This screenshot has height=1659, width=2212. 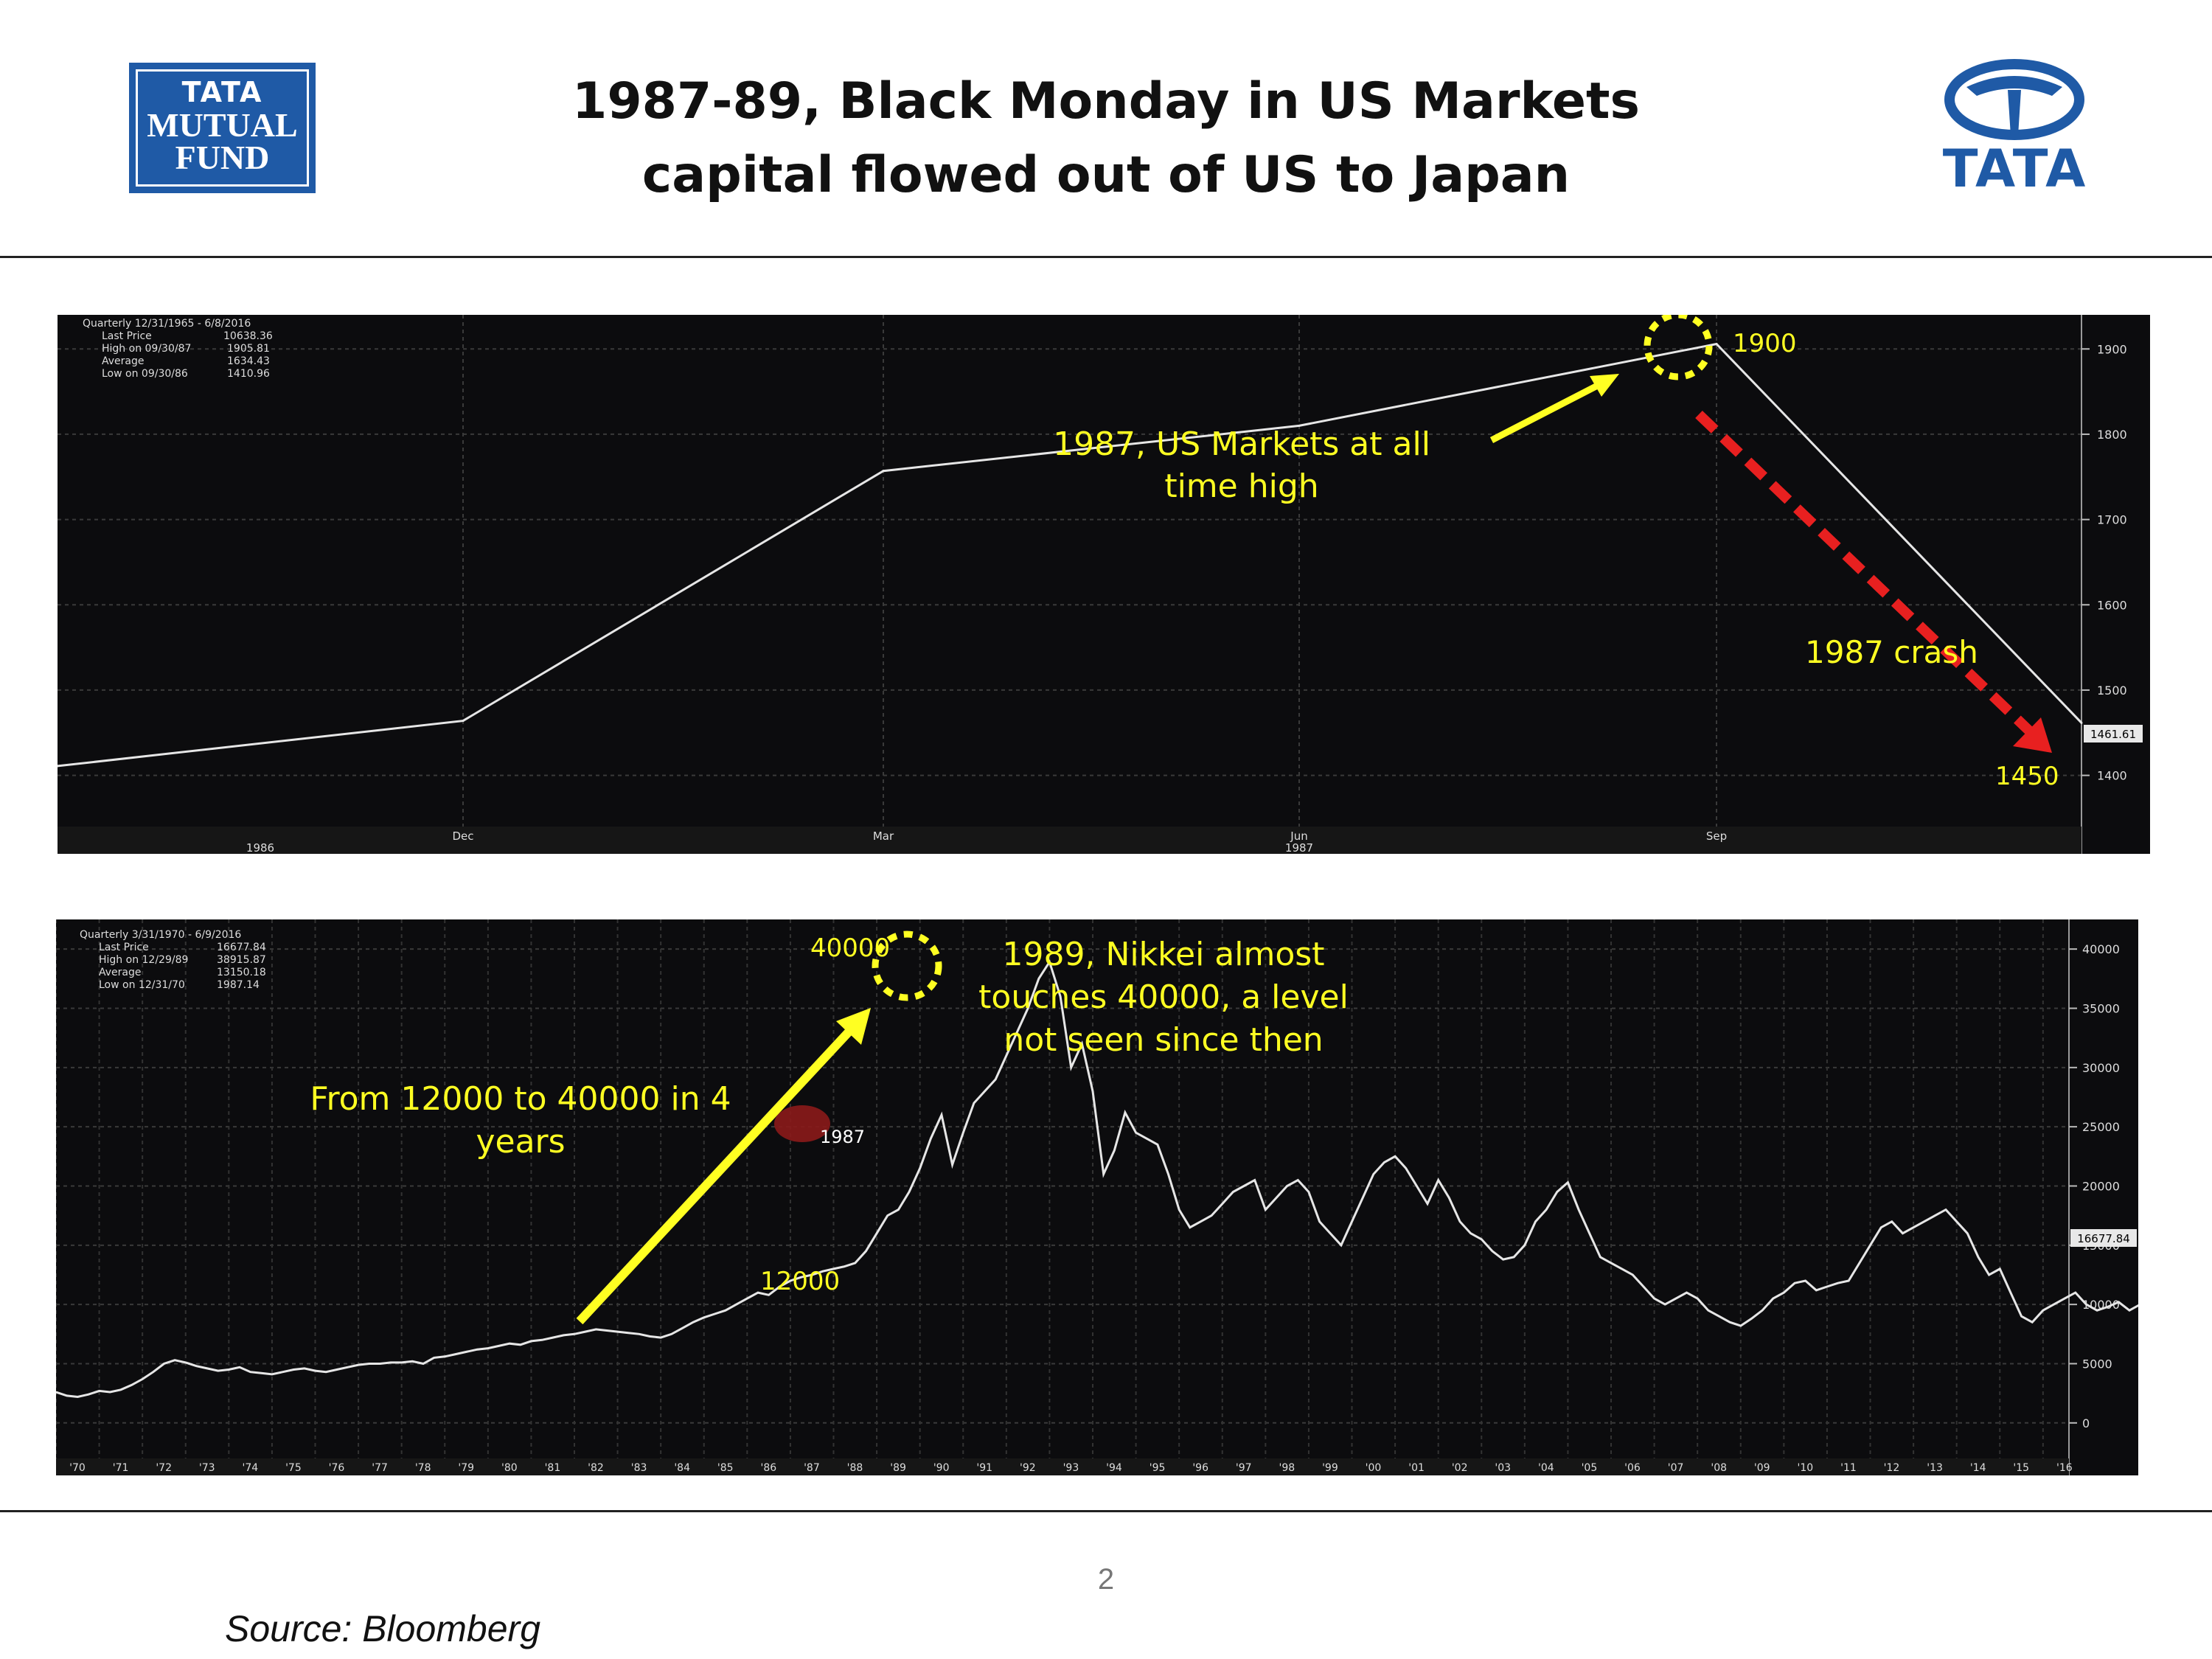 I want to click on rise-arrow, so click(x=717, y=1174).